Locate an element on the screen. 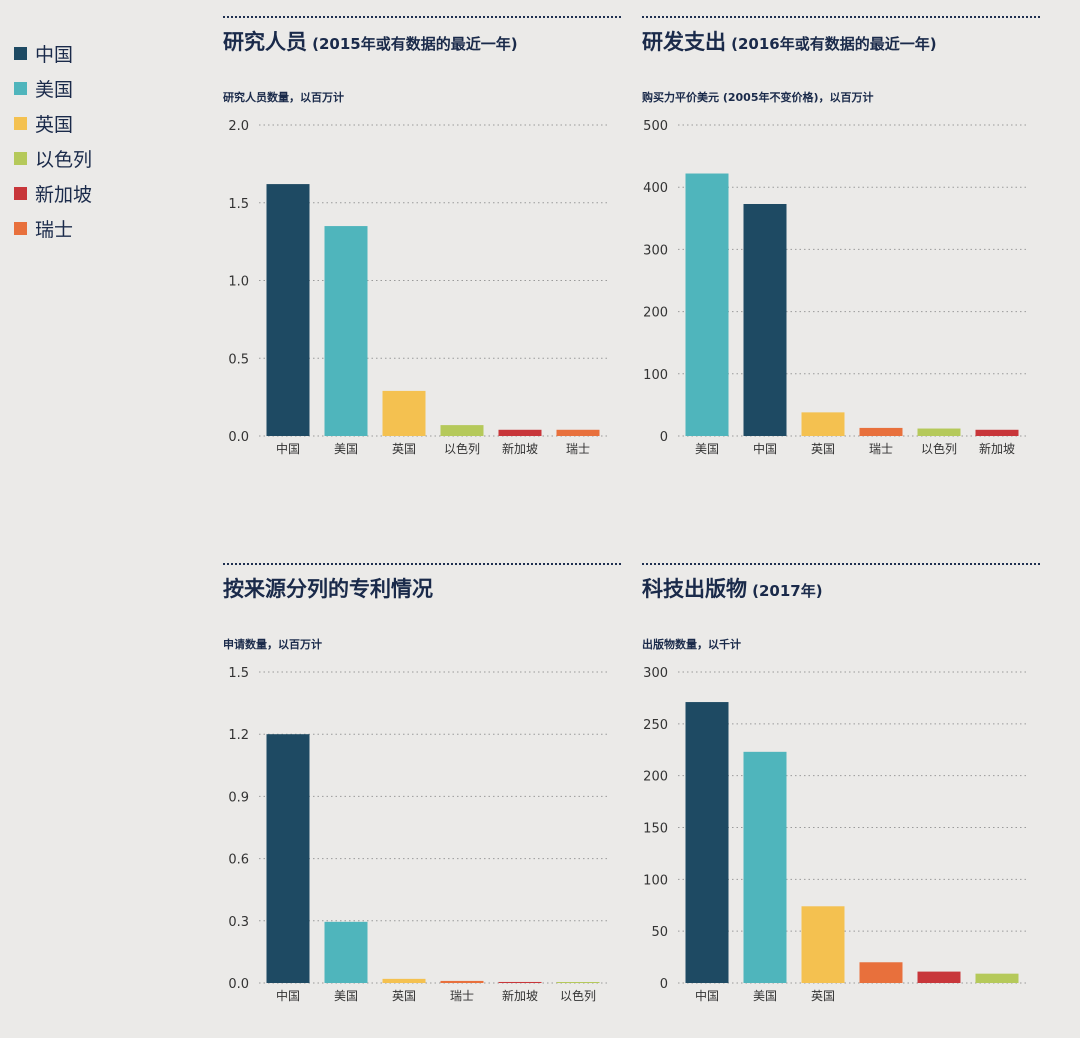 Image resolution: width=1080 pixels, height=1038 pixels. legend-item: 新加坡 is located at coordinates (53, 193).